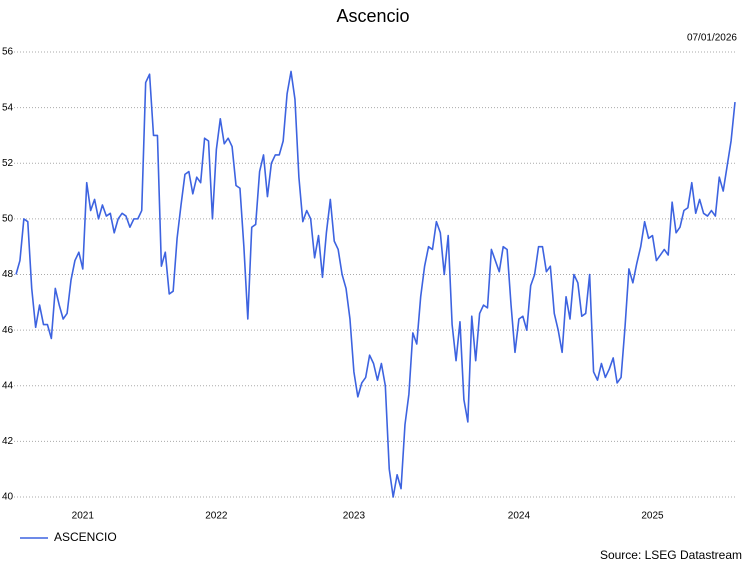 The height and width of the screenshot is (563, 747). Describe the element at coordinates (8, 219) in the screenshot. I see `y-tick-label: 50` at that location.